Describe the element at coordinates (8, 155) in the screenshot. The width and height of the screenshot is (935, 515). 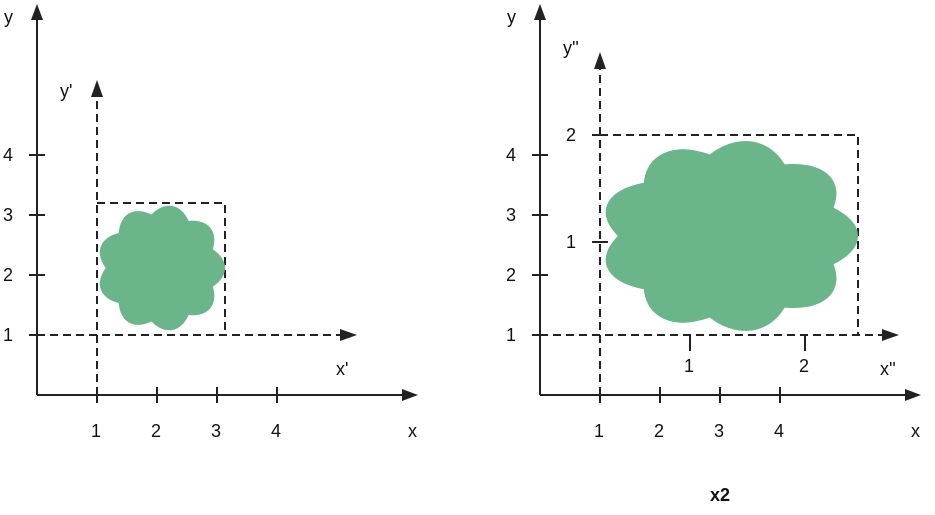
I see `left-y-tick-label: 4` at that location.